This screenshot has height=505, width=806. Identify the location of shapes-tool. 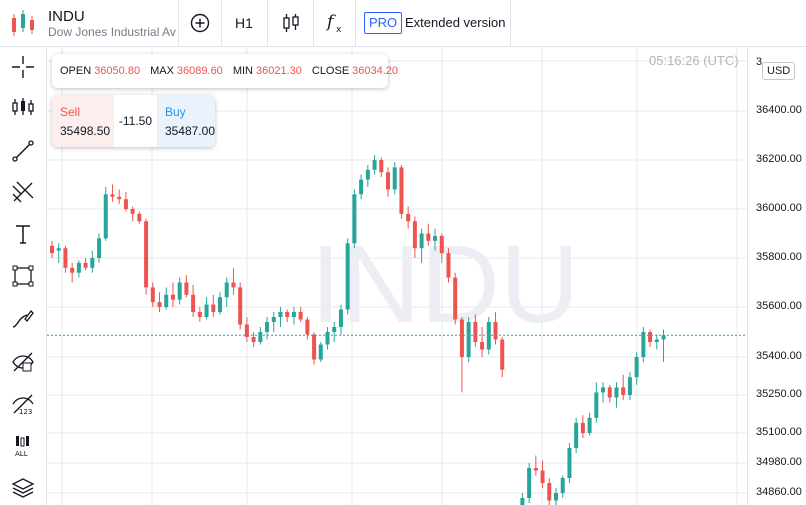
(23, 276).